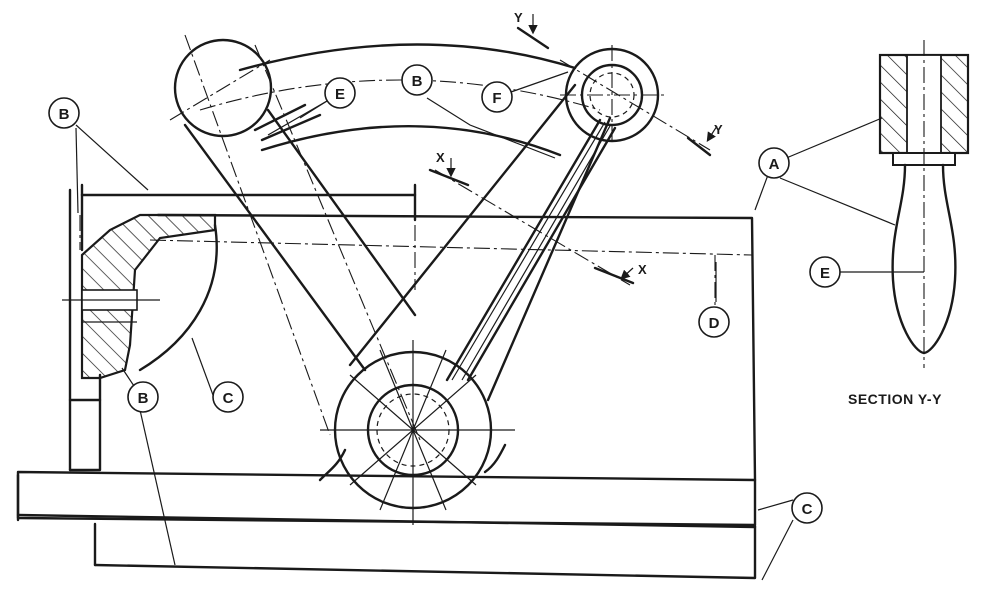  I want to click on callout-d: D, so click(714, 322).